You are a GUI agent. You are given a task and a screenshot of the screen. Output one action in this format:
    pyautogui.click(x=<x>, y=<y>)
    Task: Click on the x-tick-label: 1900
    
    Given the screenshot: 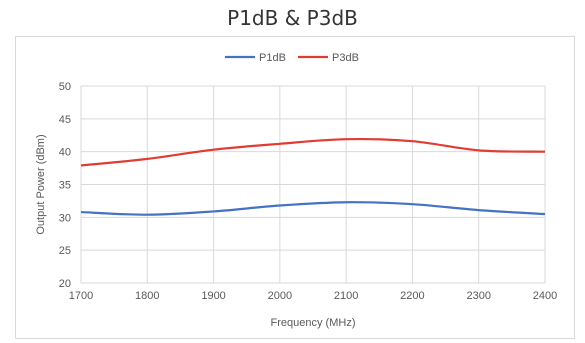 What is the action you would take?
    pyautogui.click(x=213, y=296)
    